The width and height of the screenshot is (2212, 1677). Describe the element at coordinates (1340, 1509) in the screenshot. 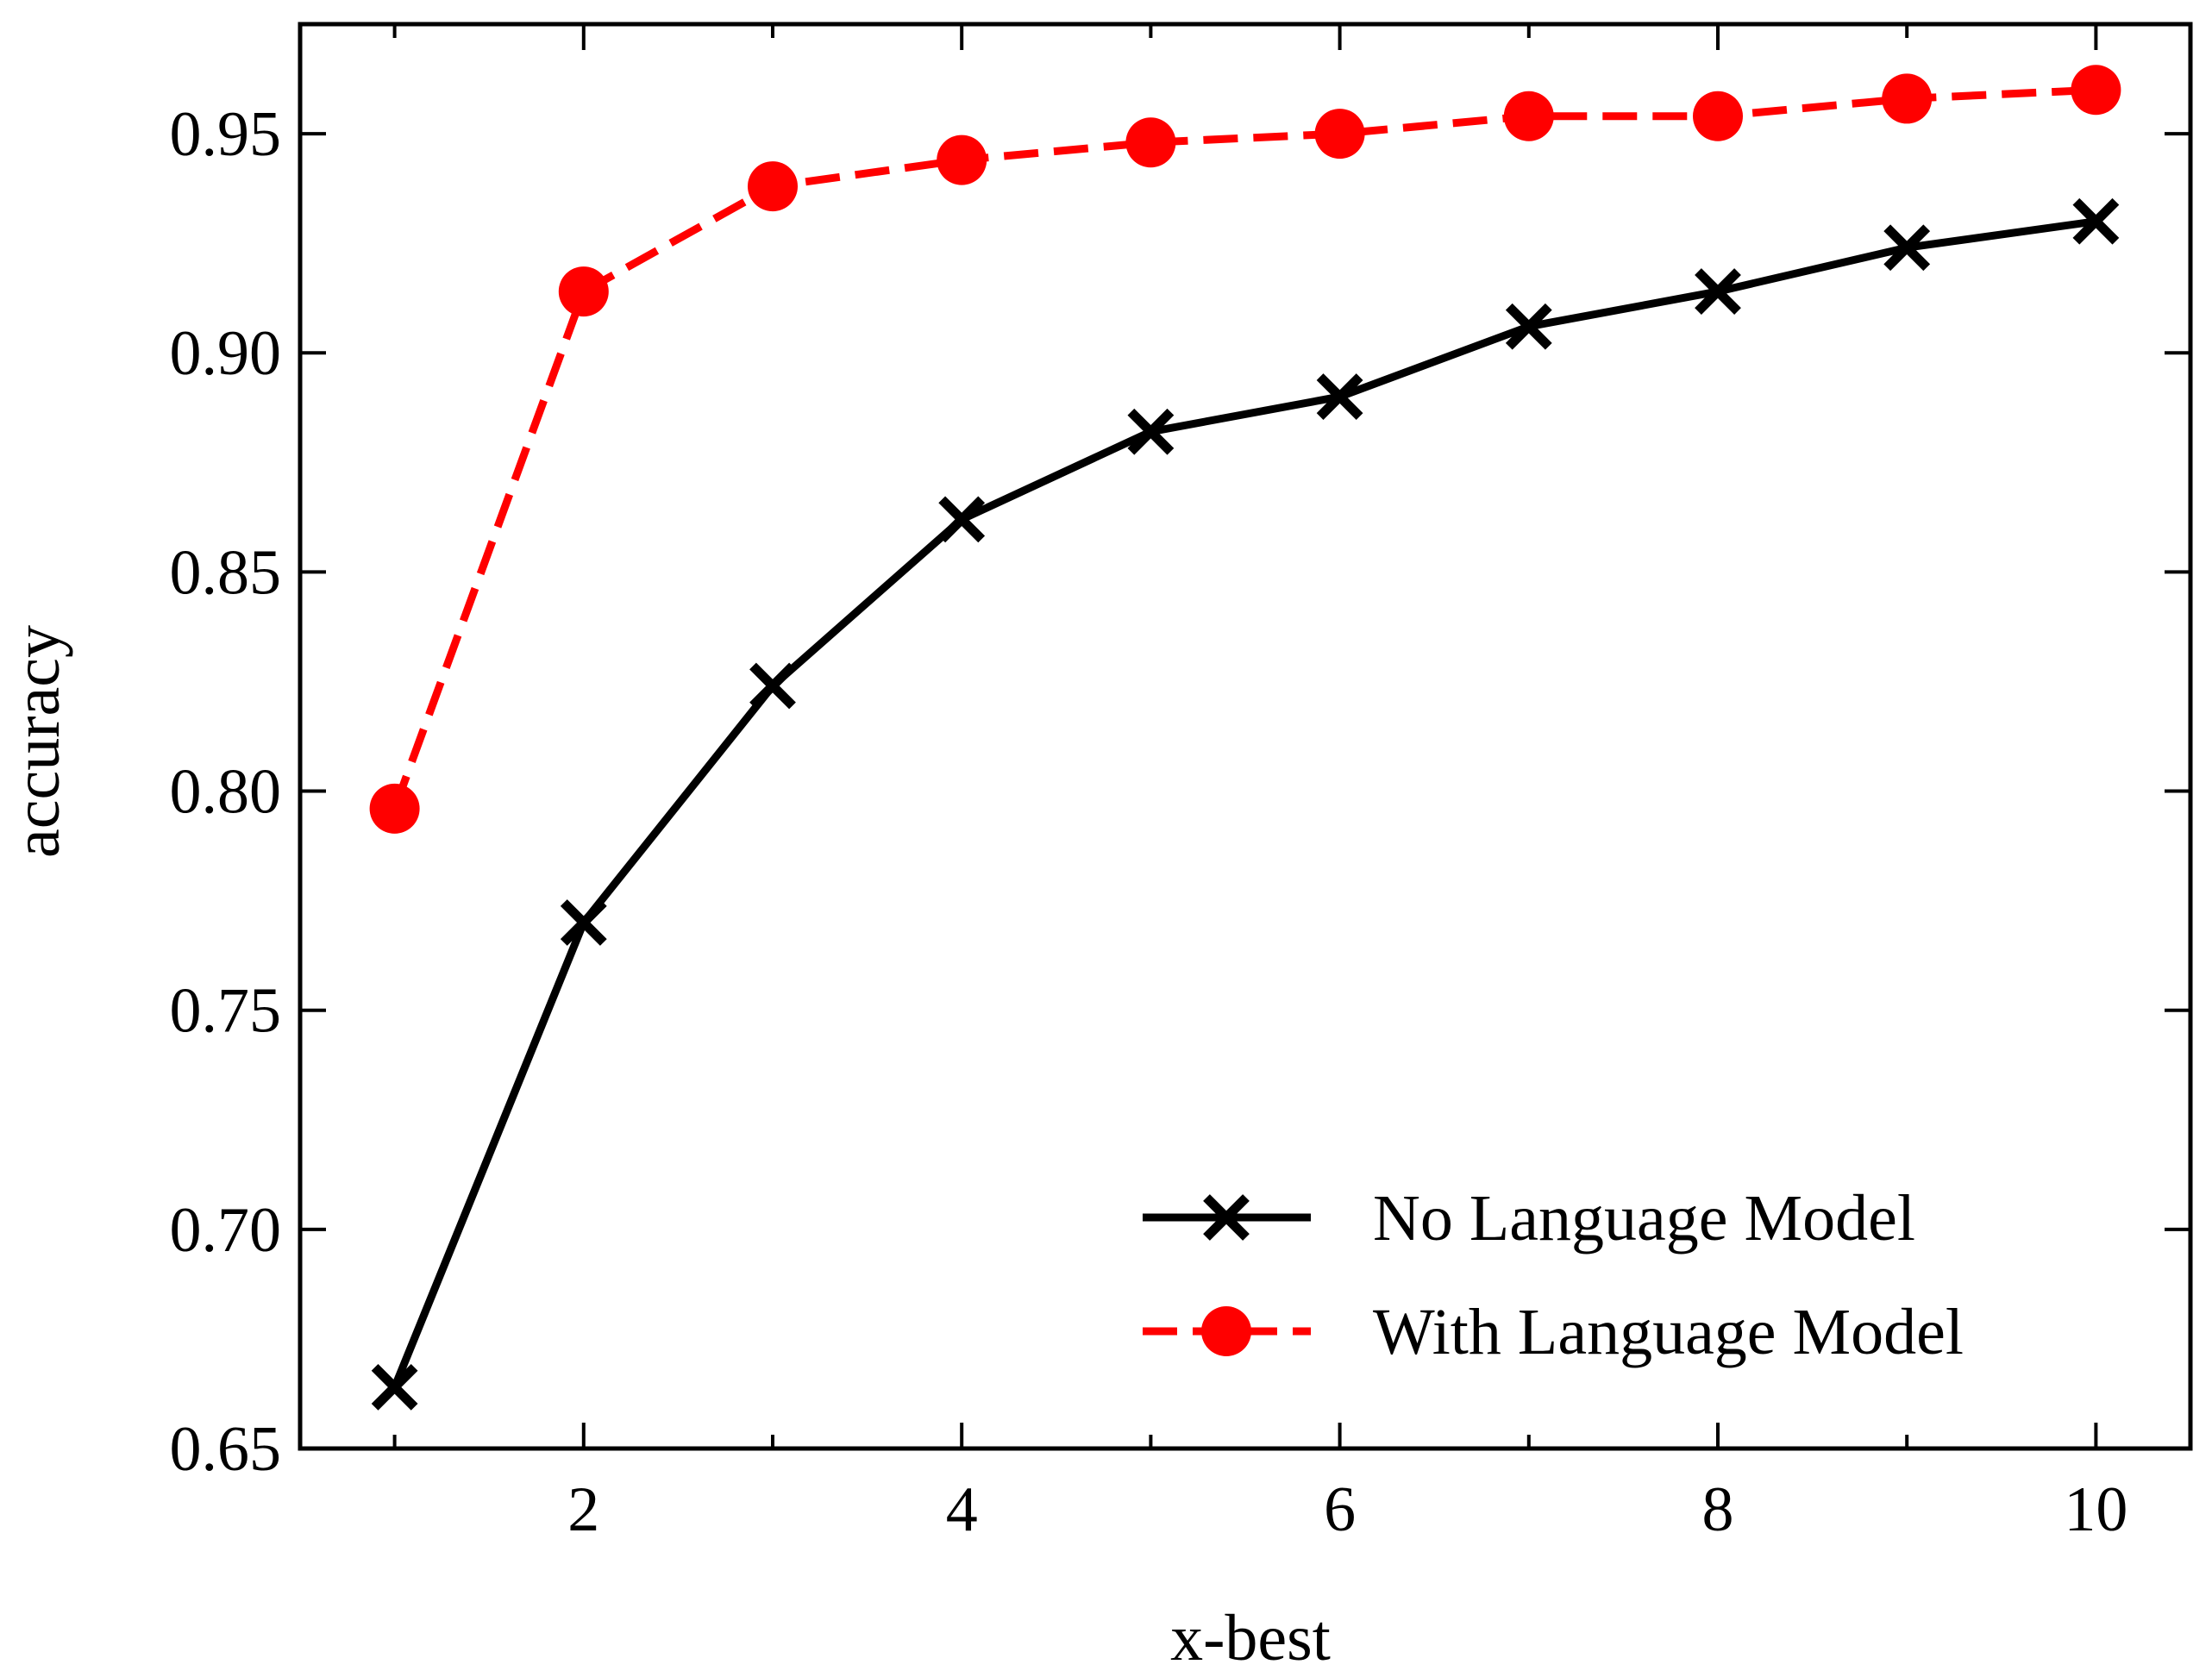

I see `x-tick-label: 6` at that location.